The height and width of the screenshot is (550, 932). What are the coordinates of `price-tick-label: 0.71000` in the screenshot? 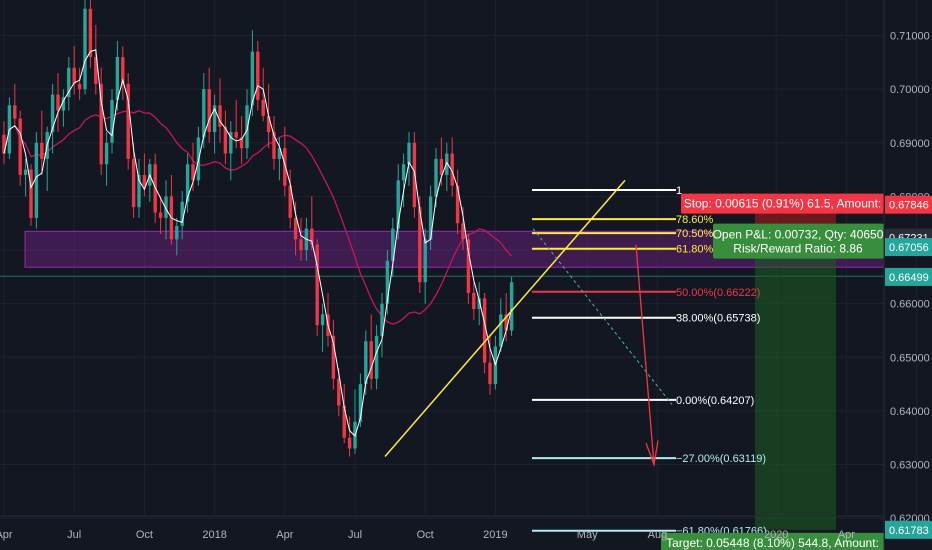 It's located at (910, 37).